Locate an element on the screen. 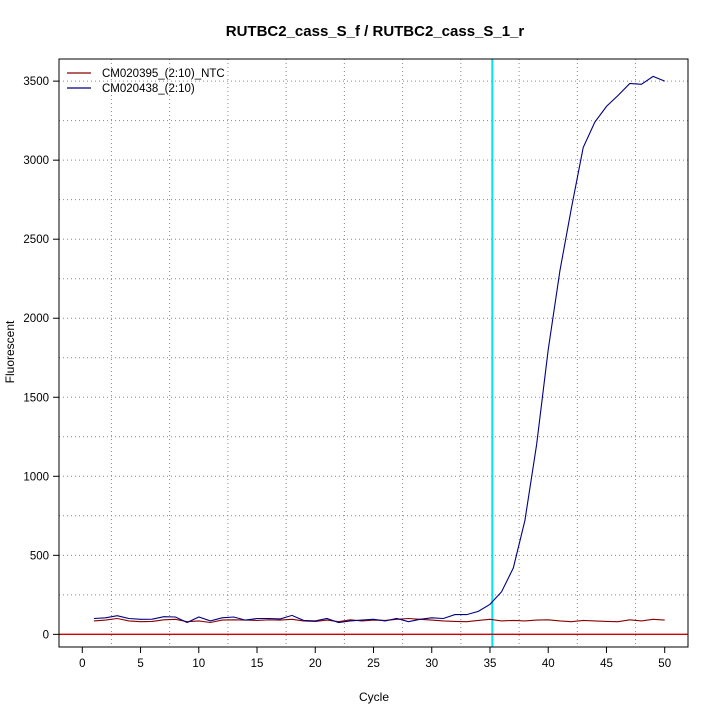 This screenshot has width=720, height=720. x-tick-label: 50 is located at coordinates (664, 664).